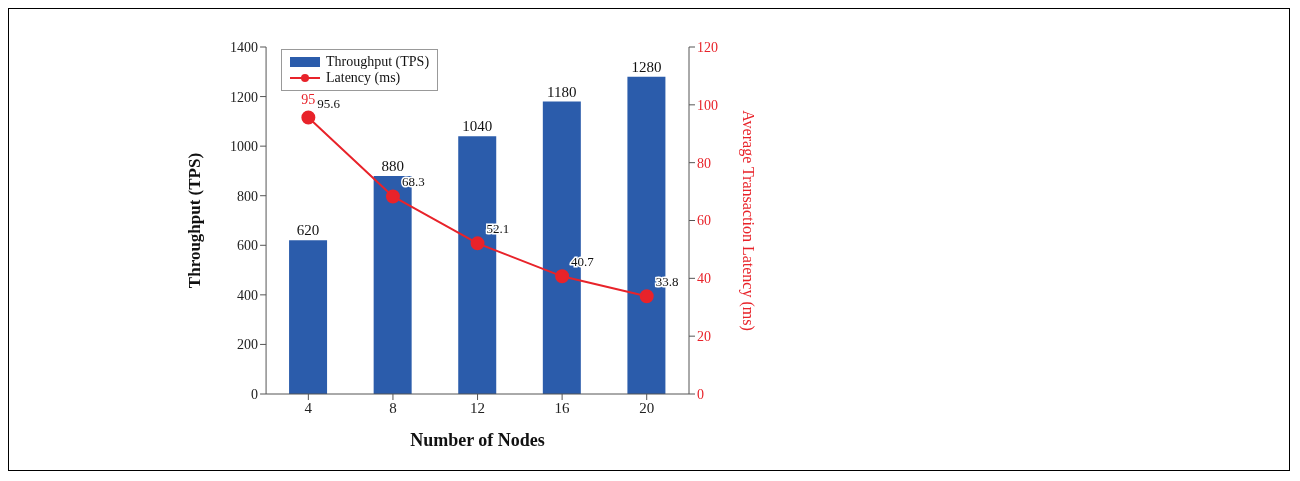 Image resolution: width=1300 pixels, height=481 pixels. Describe the element at coordinates (478, 407) in the screenshot. I see `x-tick-label: 12` at that location.